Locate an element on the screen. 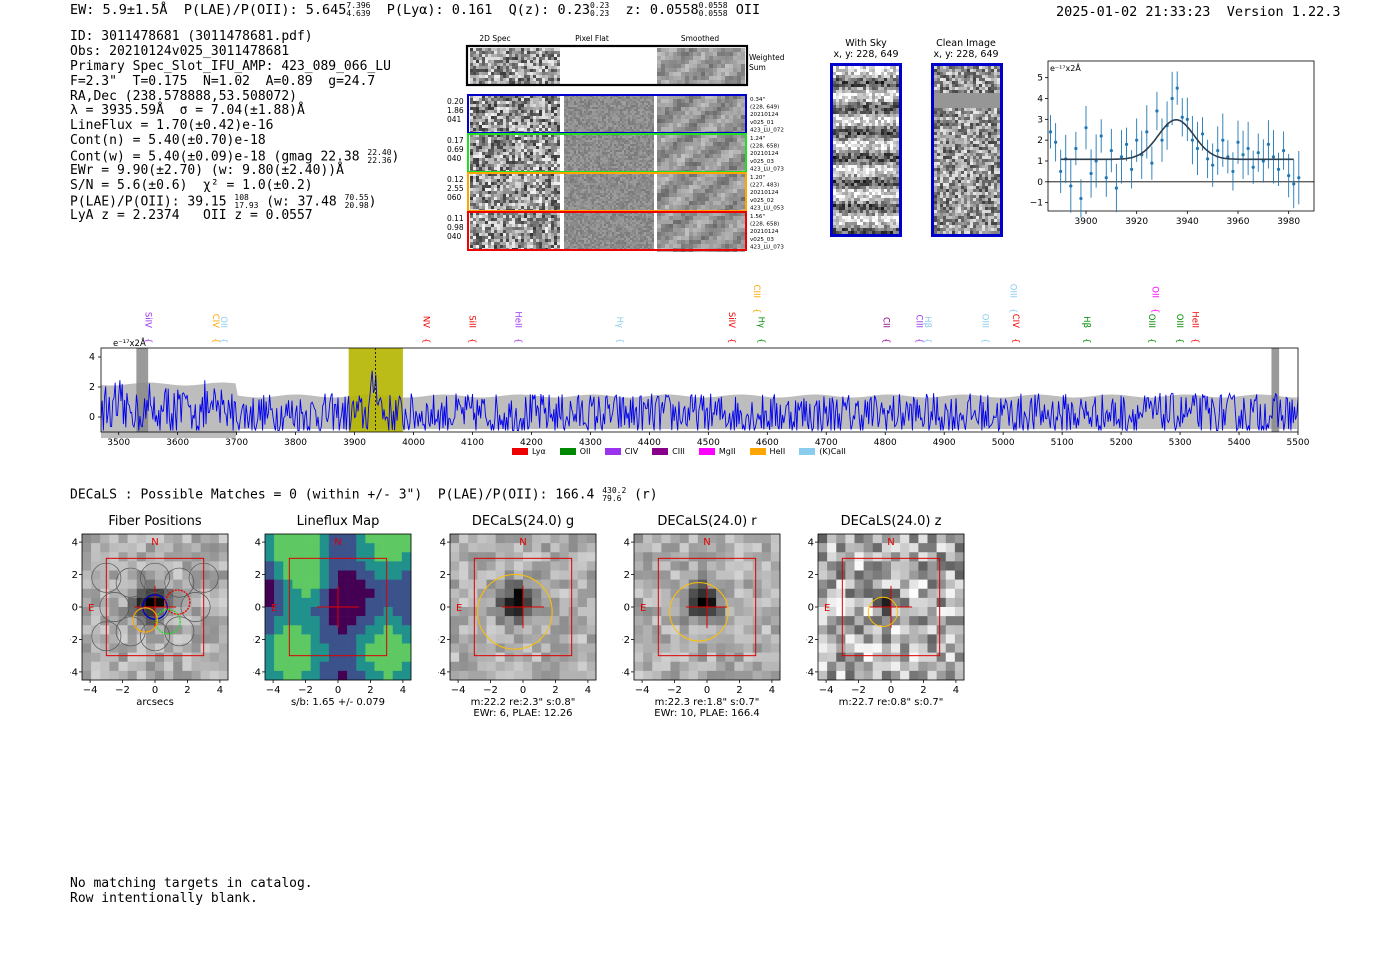  north-label: N is located at coordinates (337, 542).